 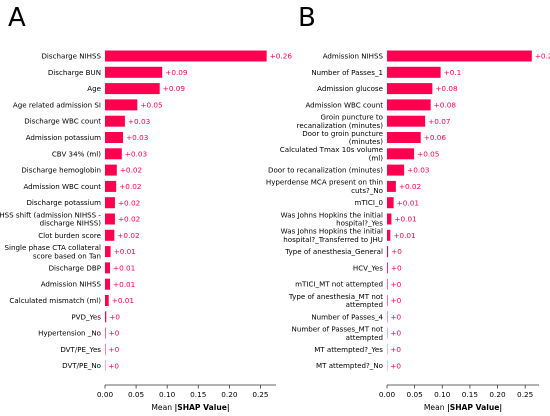 What do you see at coordinates (415, 394) in the screenshot?
I see `x-tick-label-b-1: 0.05` at bounding box center [415, 394].